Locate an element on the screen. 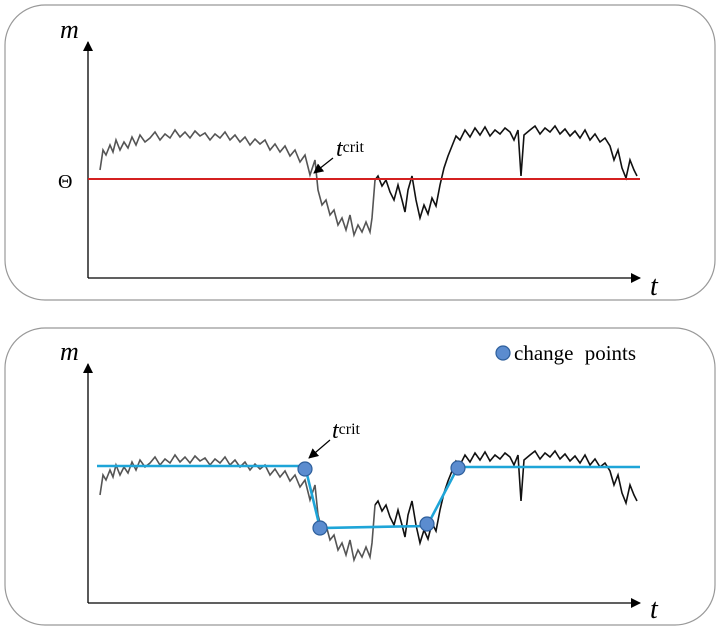 This screenshot has height=630, width=720. legend-marker is located at coordinates (503, 353).